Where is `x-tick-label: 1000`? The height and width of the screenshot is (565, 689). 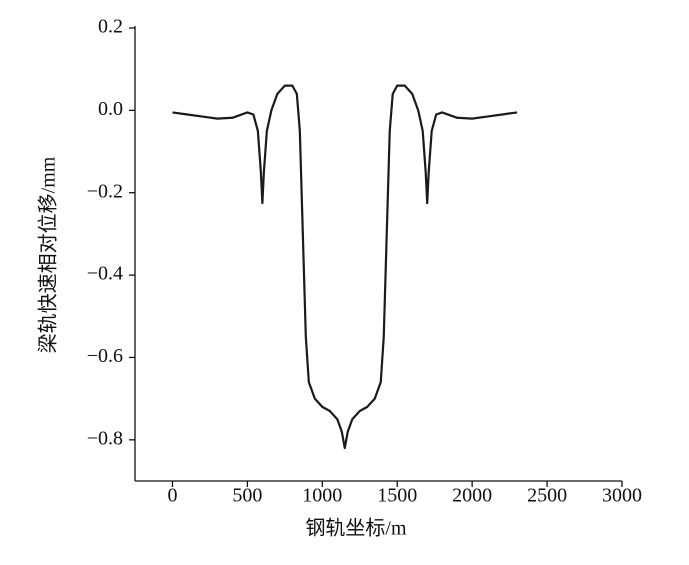 x-tick-label: 1000 is located at coordinates (322, 496).